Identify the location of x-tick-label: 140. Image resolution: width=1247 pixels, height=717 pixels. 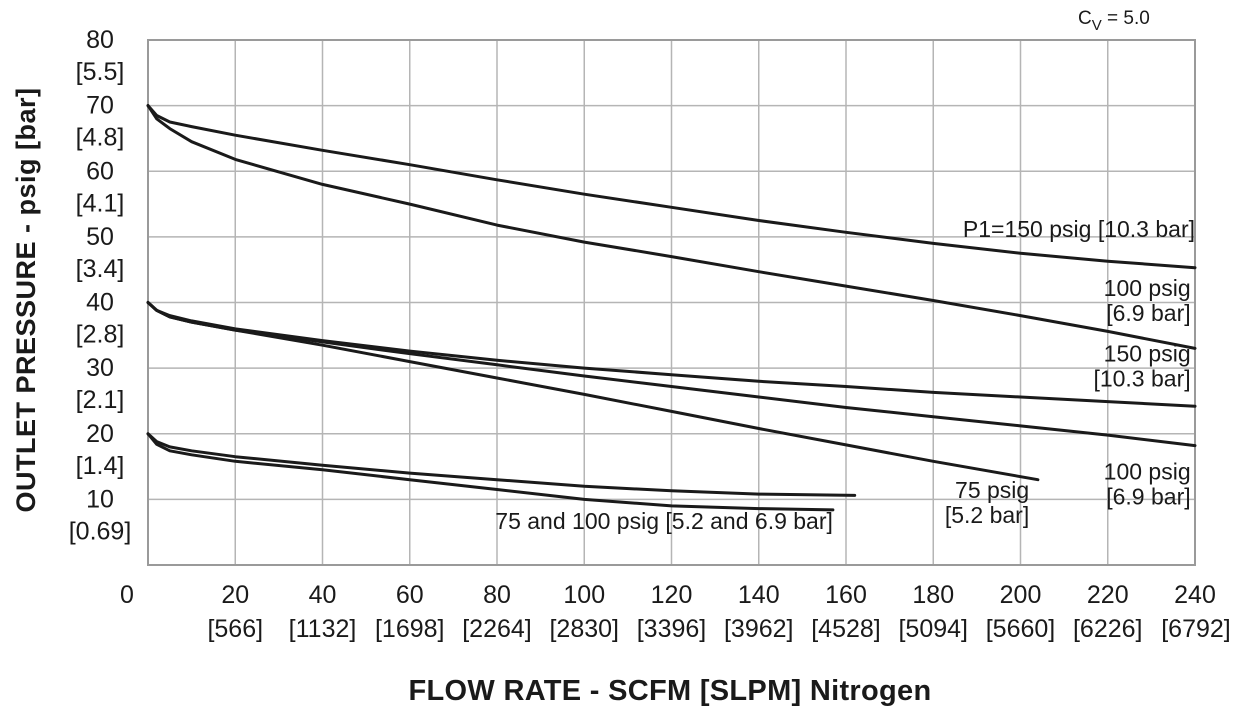
(759, 595).